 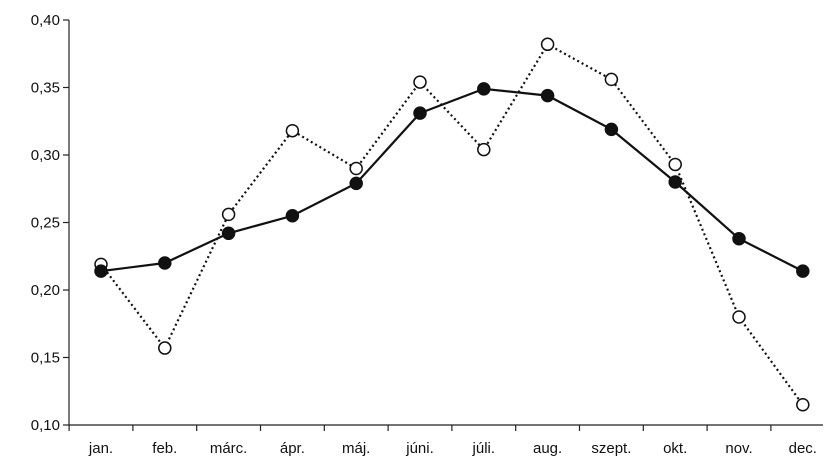 What do you see at coordinates (675, 448) in the screenshot?
I see `x-tick-label: okt.` at bounding box center [675, 448].